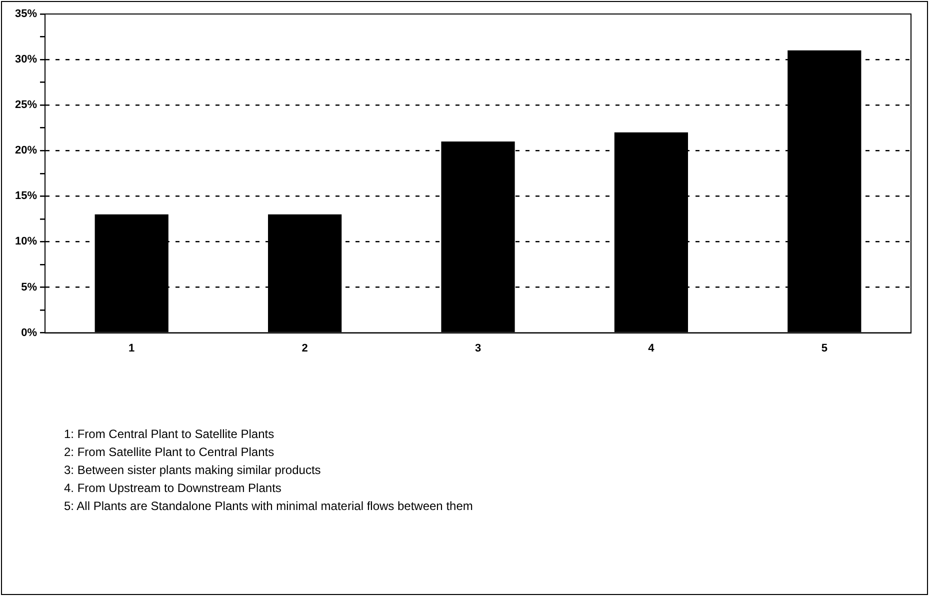  I want to click on y-tick-label: 0%, so click(29, 332).